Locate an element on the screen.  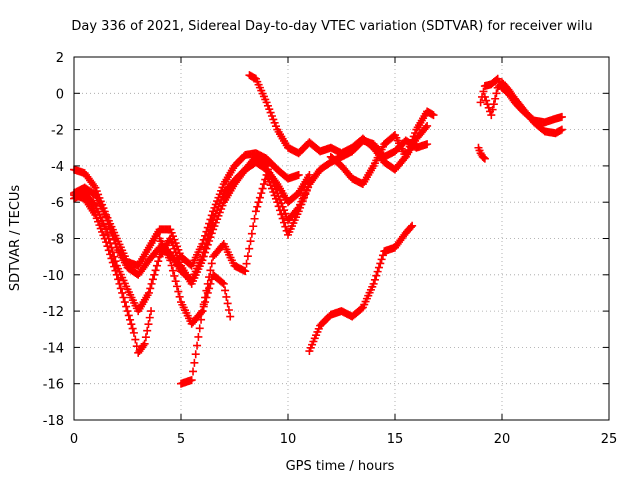
y-tick-label: -16 is located at coordinates (53, 385).